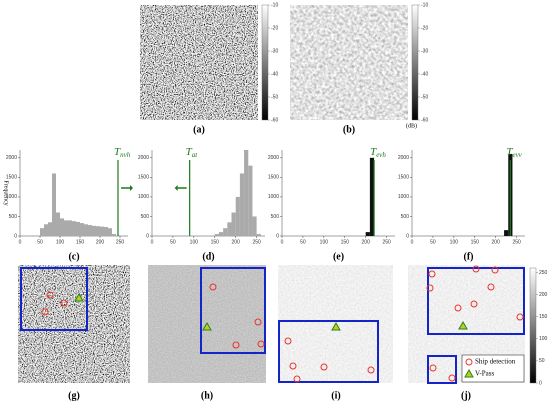 This screenshot has width=550, height=405. Describe the element at coordinates (74, 395) in the screenshot. I see `panel-label: (g)` at that location.